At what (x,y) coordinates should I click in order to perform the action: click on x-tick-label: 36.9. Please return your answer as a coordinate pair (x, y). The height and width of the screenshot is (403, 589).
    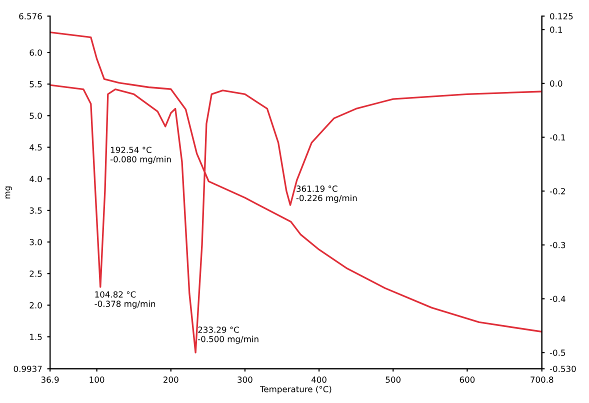
    Looking at the image, I should click on (50, 379).